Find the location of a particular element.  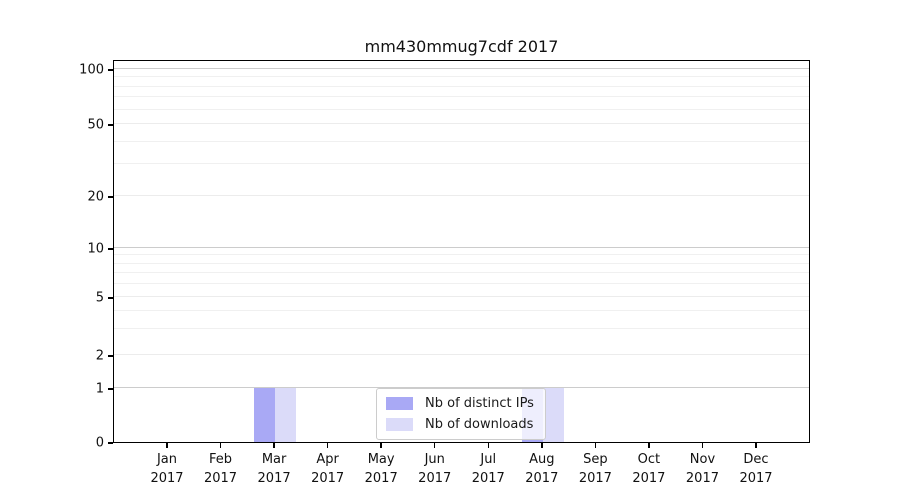

legend-item: Nb of downloads is located at coordinates (460, 424).